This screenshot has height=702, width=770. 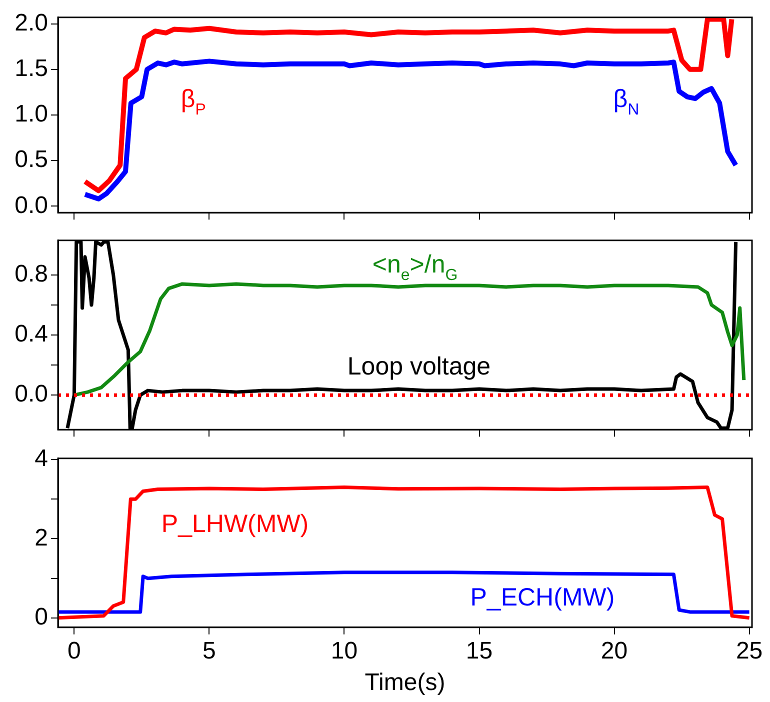 I want to click on y-tick-label: 0.5, so click(x=31, y=160).